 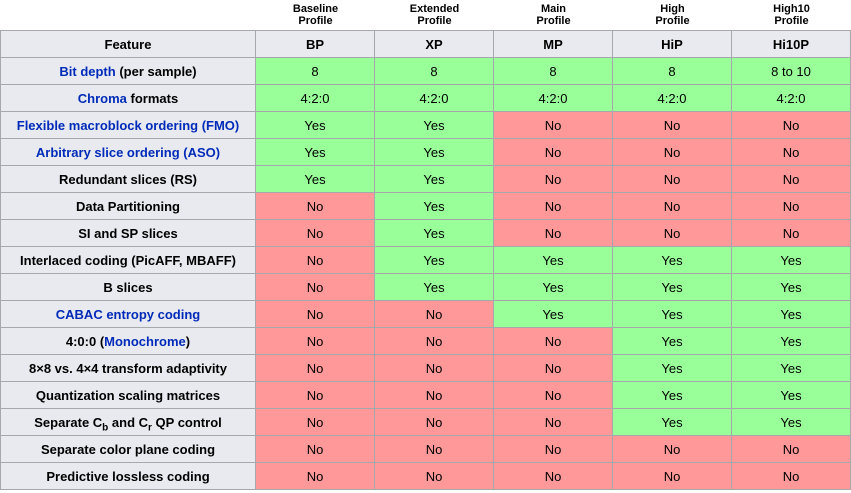 I want to click on feature-text: formats, so click(x=152, y=98).